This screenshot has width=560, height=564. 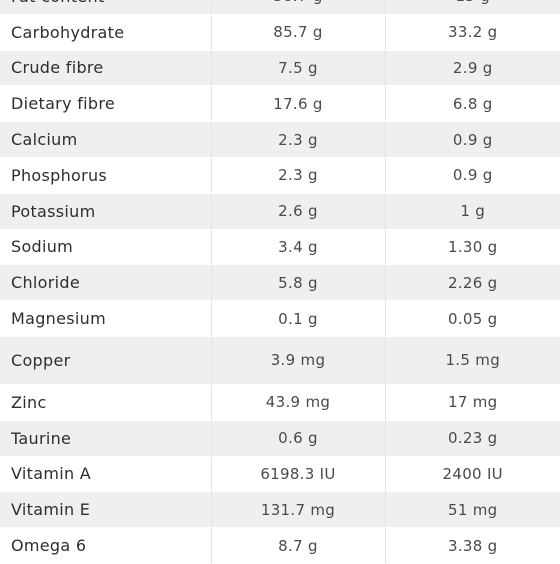 I want to click on nutrient-name: Potassium, so click(x=105, y=211).